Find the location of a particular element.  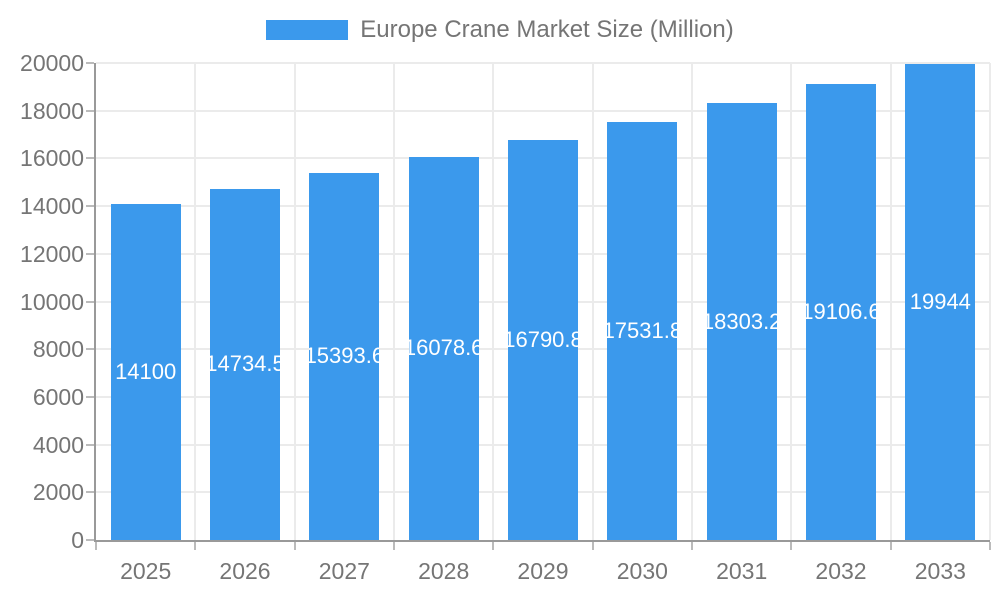

bar-2025: 14100 is located at coordinates (145, 371).